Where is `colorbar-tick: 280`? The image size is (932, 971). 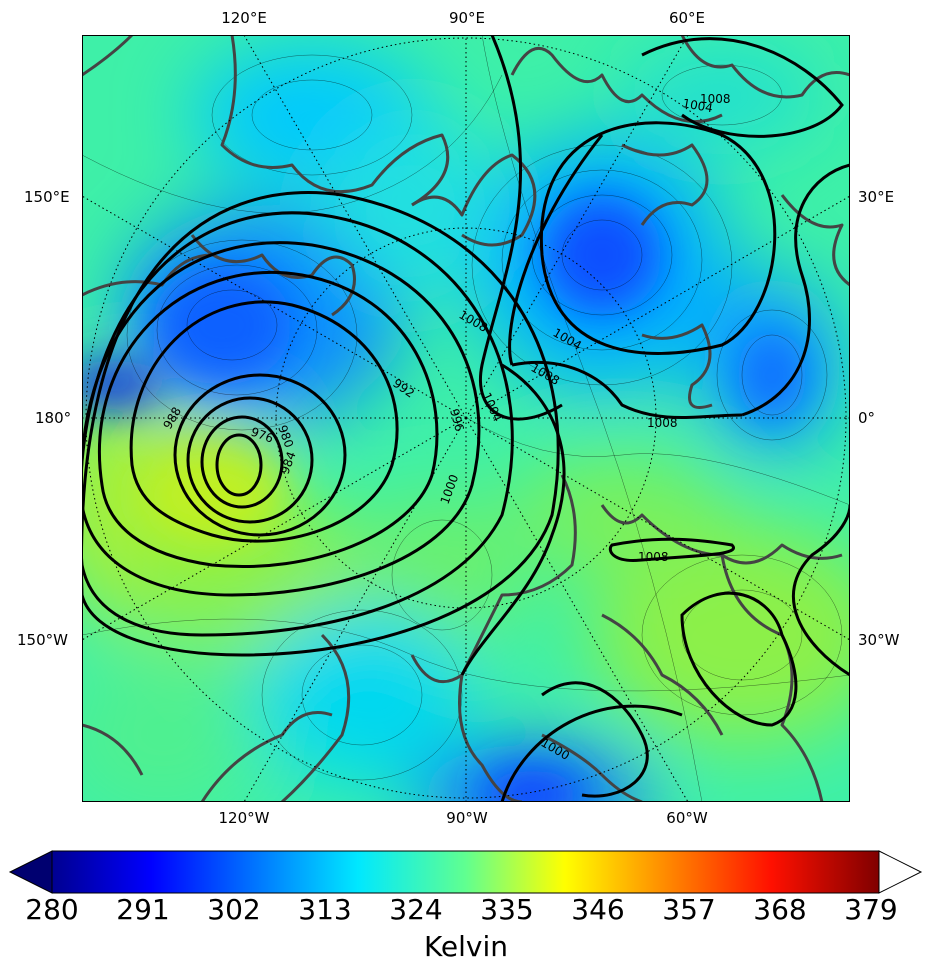
colorbar-tick: 280 is located at coordinates (52, 909).